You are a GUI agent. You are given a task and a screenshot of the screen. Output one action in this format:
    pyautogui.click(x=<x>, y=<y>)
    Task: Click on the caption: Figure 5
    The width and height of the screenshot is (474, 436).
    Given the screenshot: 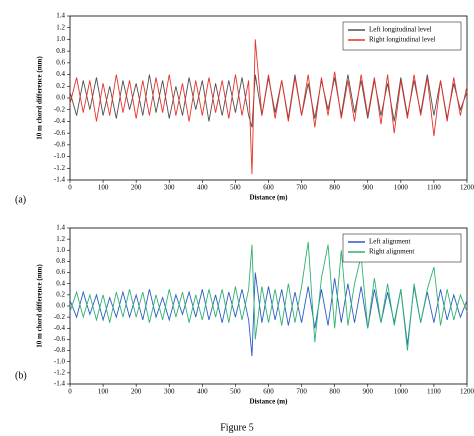 What is the action you would take?
    pyautogui.click(x=237, y=427)
    